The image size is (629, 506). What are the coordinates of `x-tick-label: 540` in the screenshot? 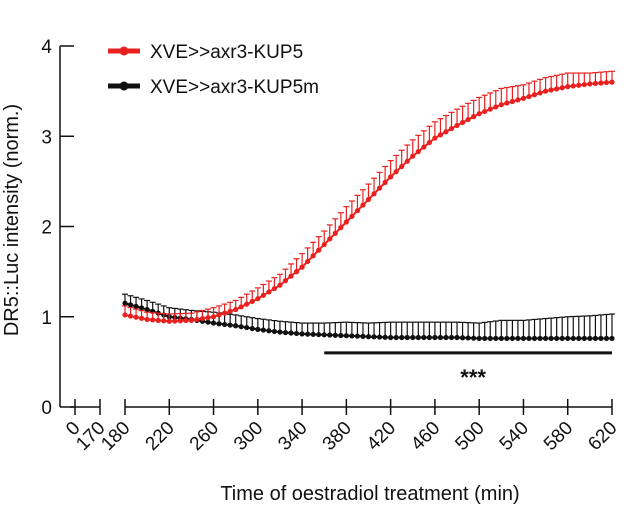 It's located at (514, 436).